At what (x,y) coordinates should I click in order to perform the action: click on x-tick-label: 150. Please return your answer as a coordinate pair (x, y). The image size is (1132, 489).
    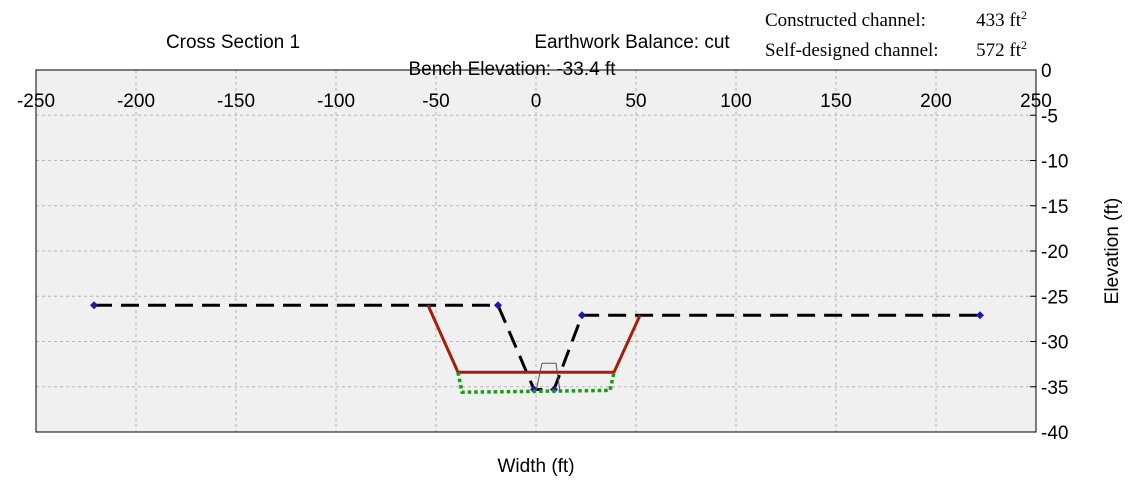
    Looking at the image, I should click on (836, 101).